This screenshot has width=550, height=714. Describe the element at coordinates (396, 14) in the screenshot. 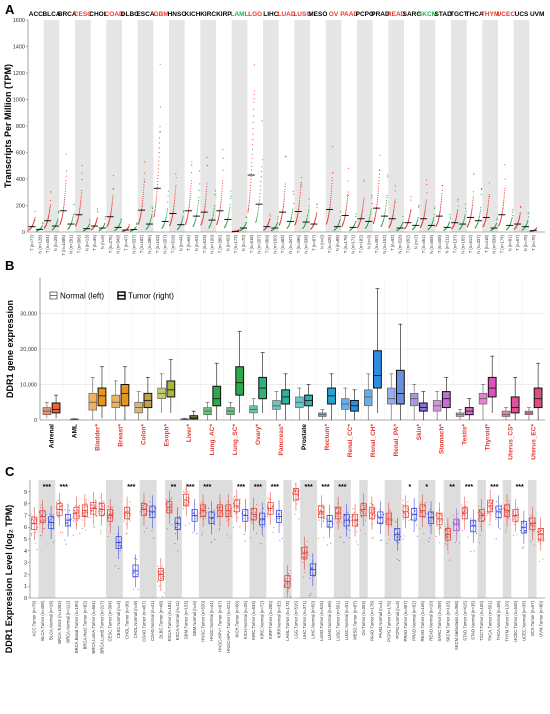

I see `cancer-label-read: READ` at that location.